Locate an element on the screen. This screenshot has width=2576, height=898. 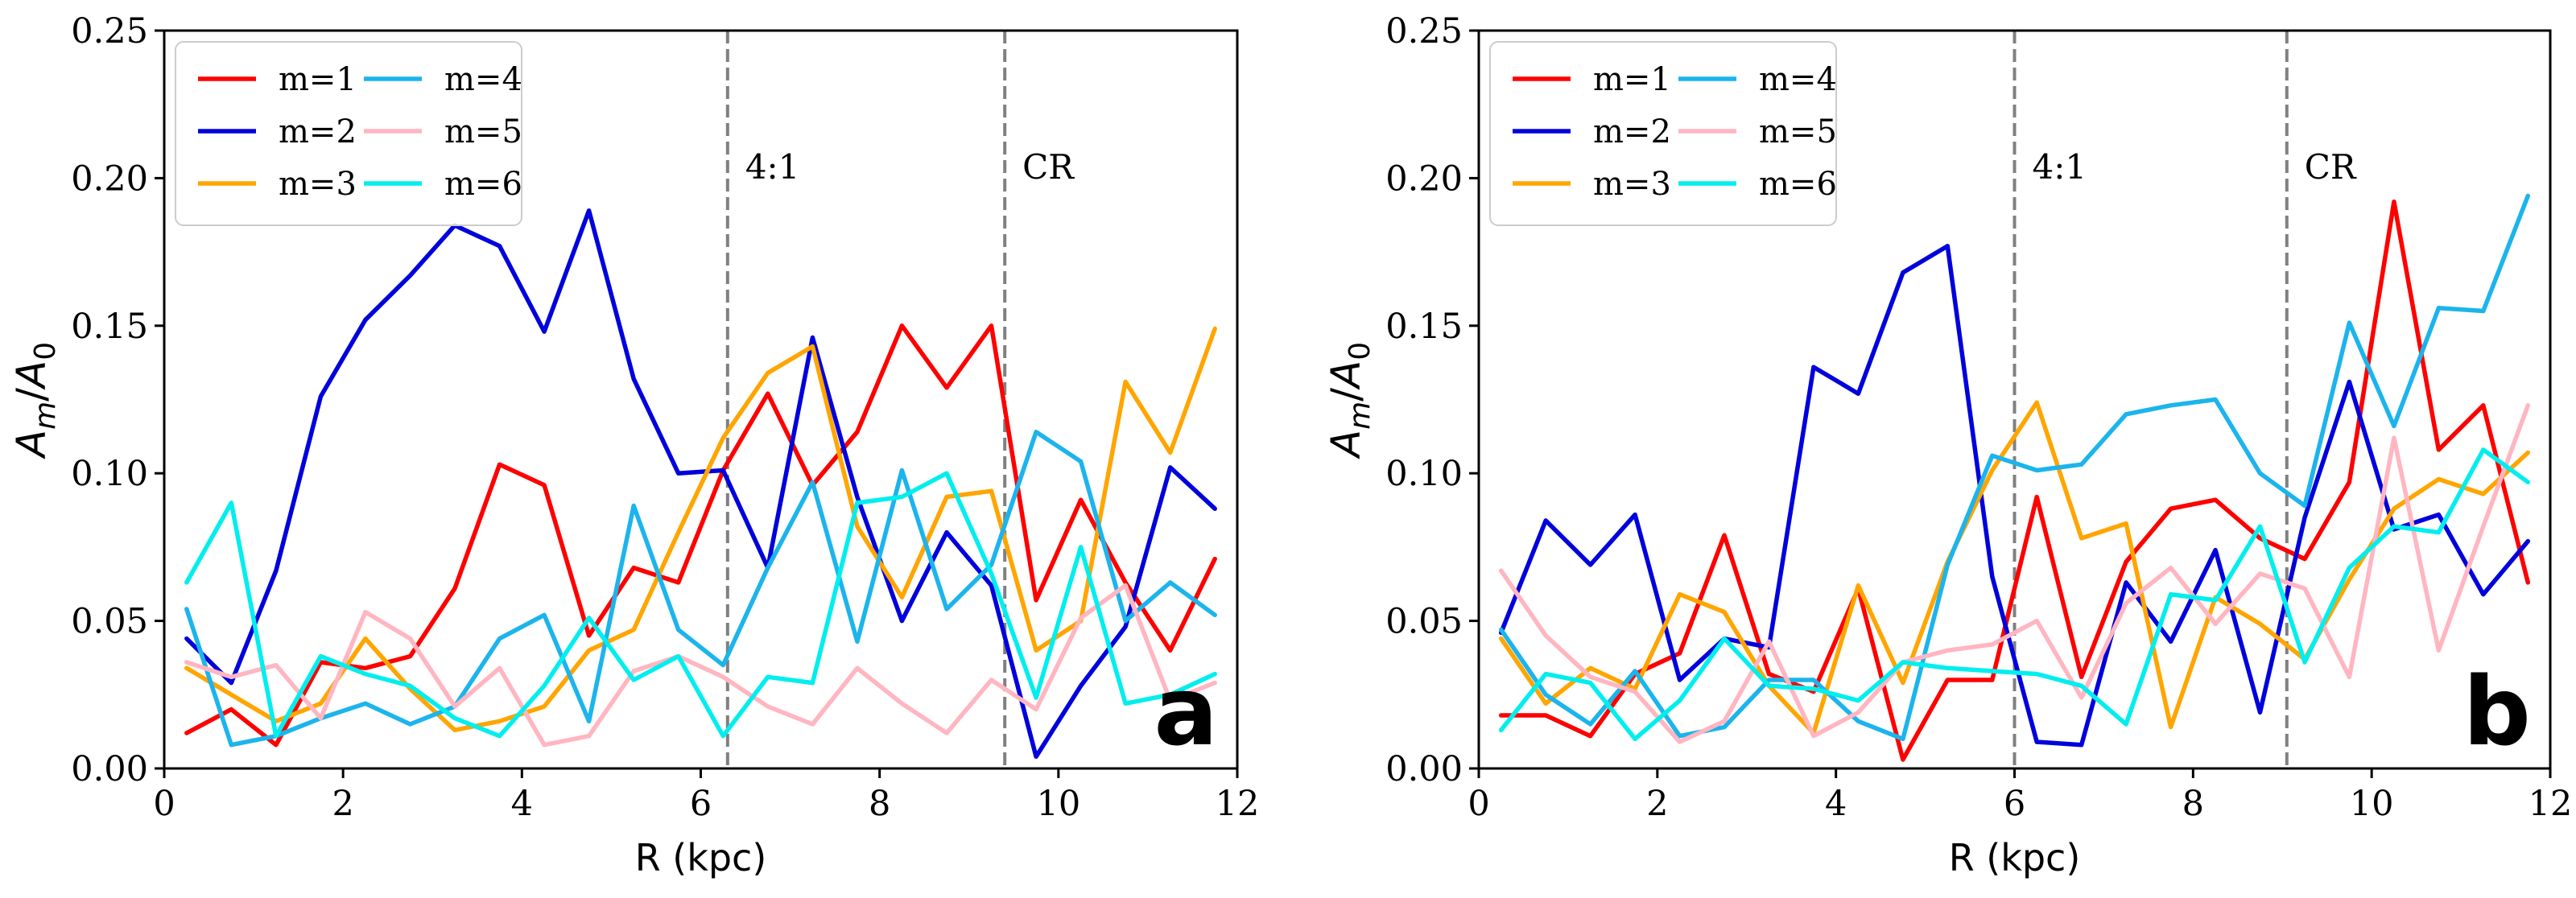
panel-label: b is located at coordinates (2497, 711).